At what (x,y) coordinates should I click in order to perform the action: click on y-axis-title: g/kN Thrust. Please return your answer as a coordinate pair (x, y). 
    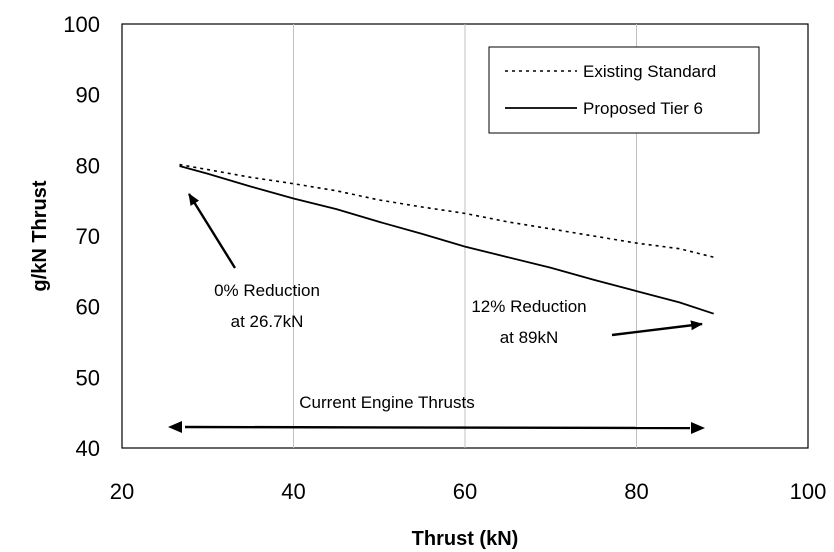
    Looking at the image, I should click on (40, 235).